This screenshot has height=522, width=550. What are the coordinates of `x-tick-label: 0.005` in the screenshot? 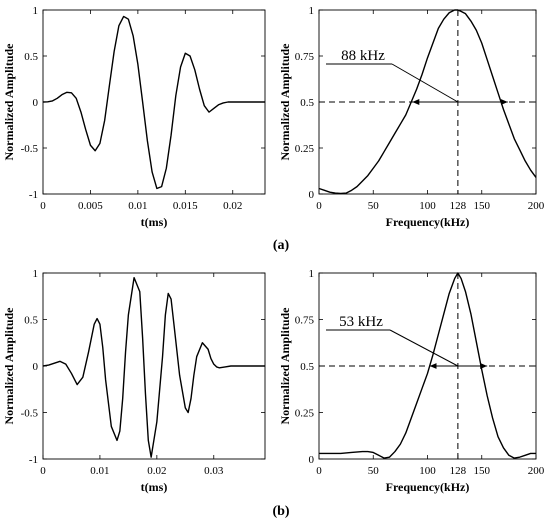 It's located at (90, 206).